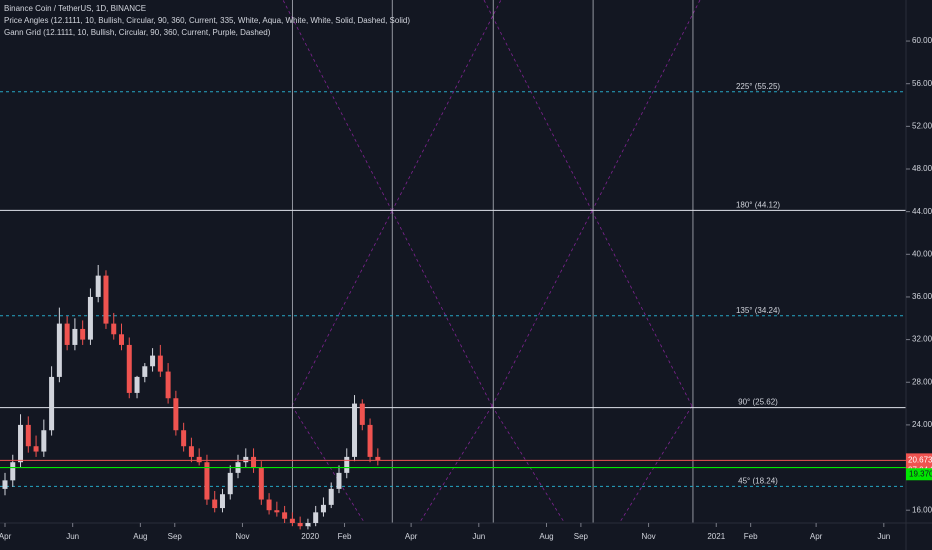 This screenshot has width=932, height=550. What do you see at coordinates (758, 204) in the screenshot?
I see `gann-level-label: 180° (44.12)` at bounding box center [758, 204].